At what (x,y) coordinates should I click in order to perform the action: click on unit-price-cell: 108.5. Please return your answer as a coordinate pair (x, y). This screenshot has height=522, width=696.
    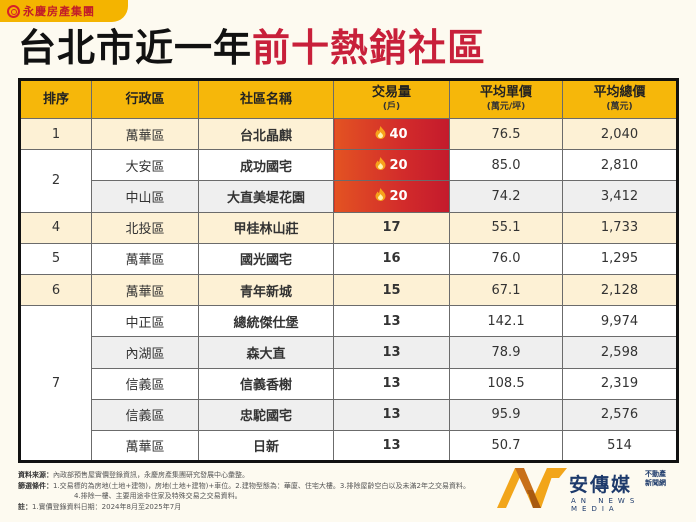
    Looking at the image, I should click on (506, 383).